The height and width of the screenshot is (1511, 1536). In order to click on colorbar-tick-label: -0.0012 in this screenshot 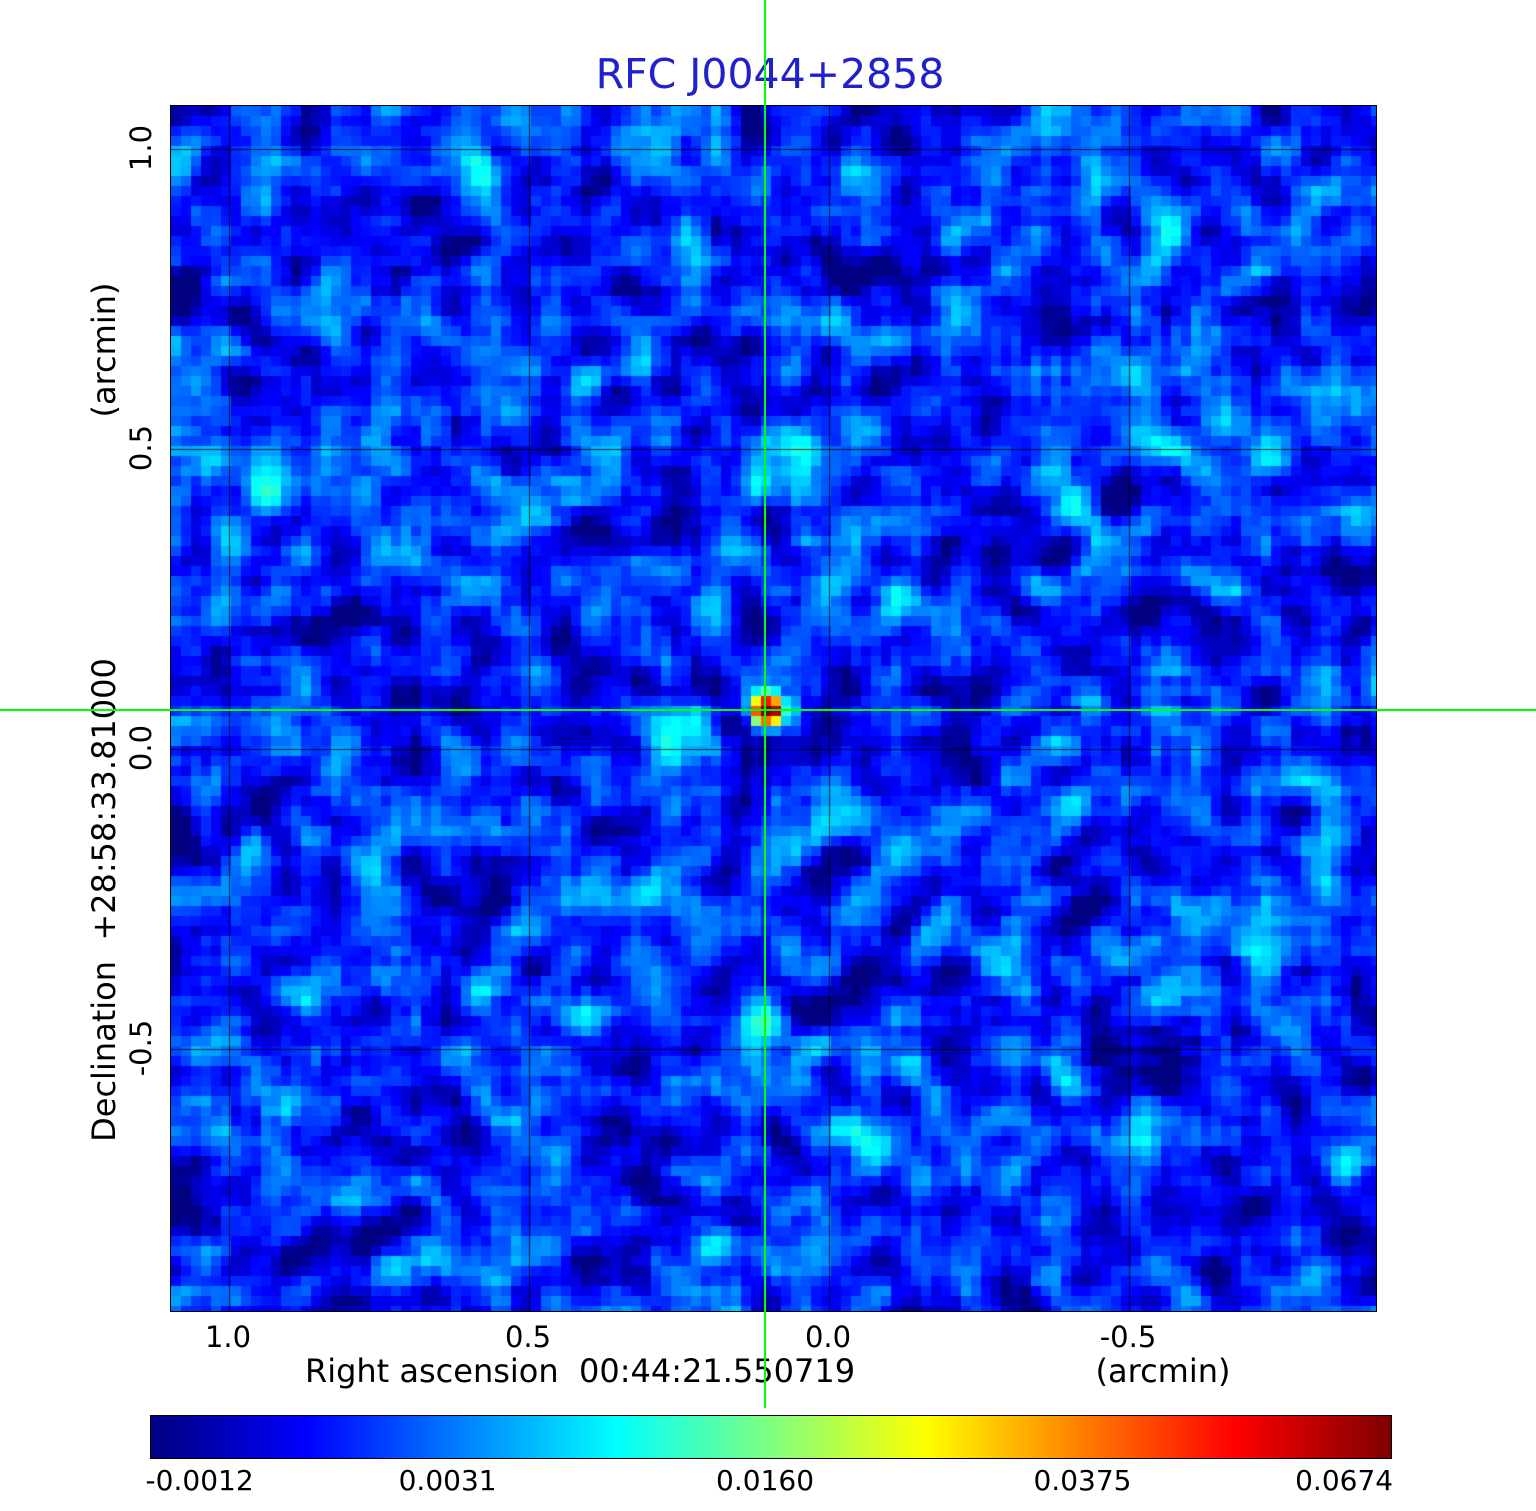, I will do `click(199, 1480)`.